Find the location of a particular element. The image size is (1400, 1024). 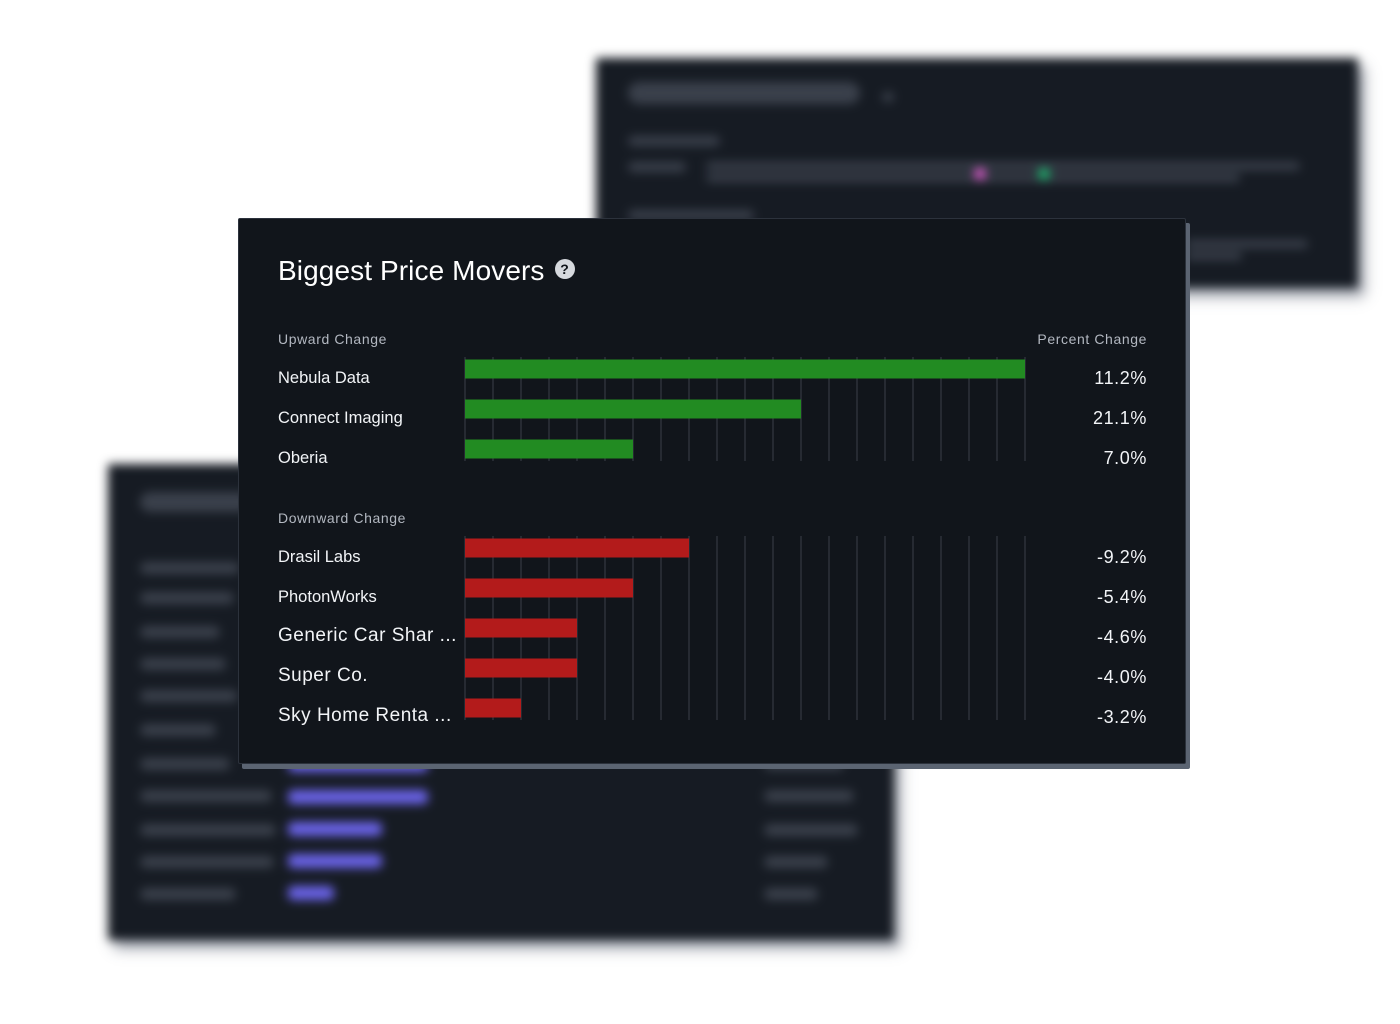

row-value: -4.6% is located at coordinates (1121, 637).